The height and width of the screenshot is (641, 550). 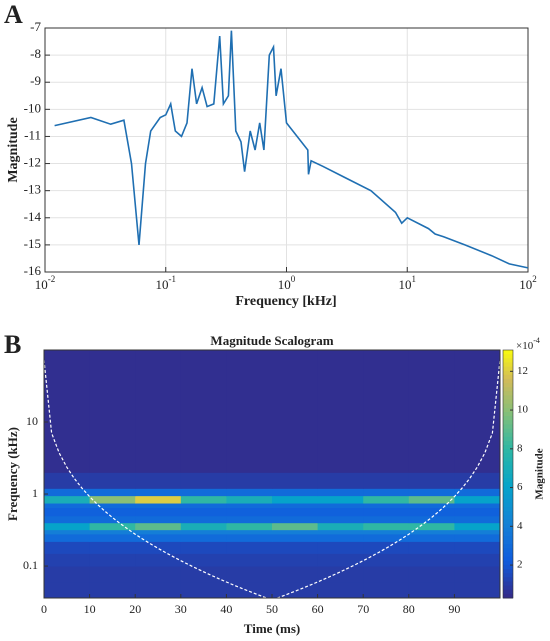 What do you see at coordinates (181, 609) in the screenshot?
I see `x-tick-label: 30` at bounding box center [181, 609].